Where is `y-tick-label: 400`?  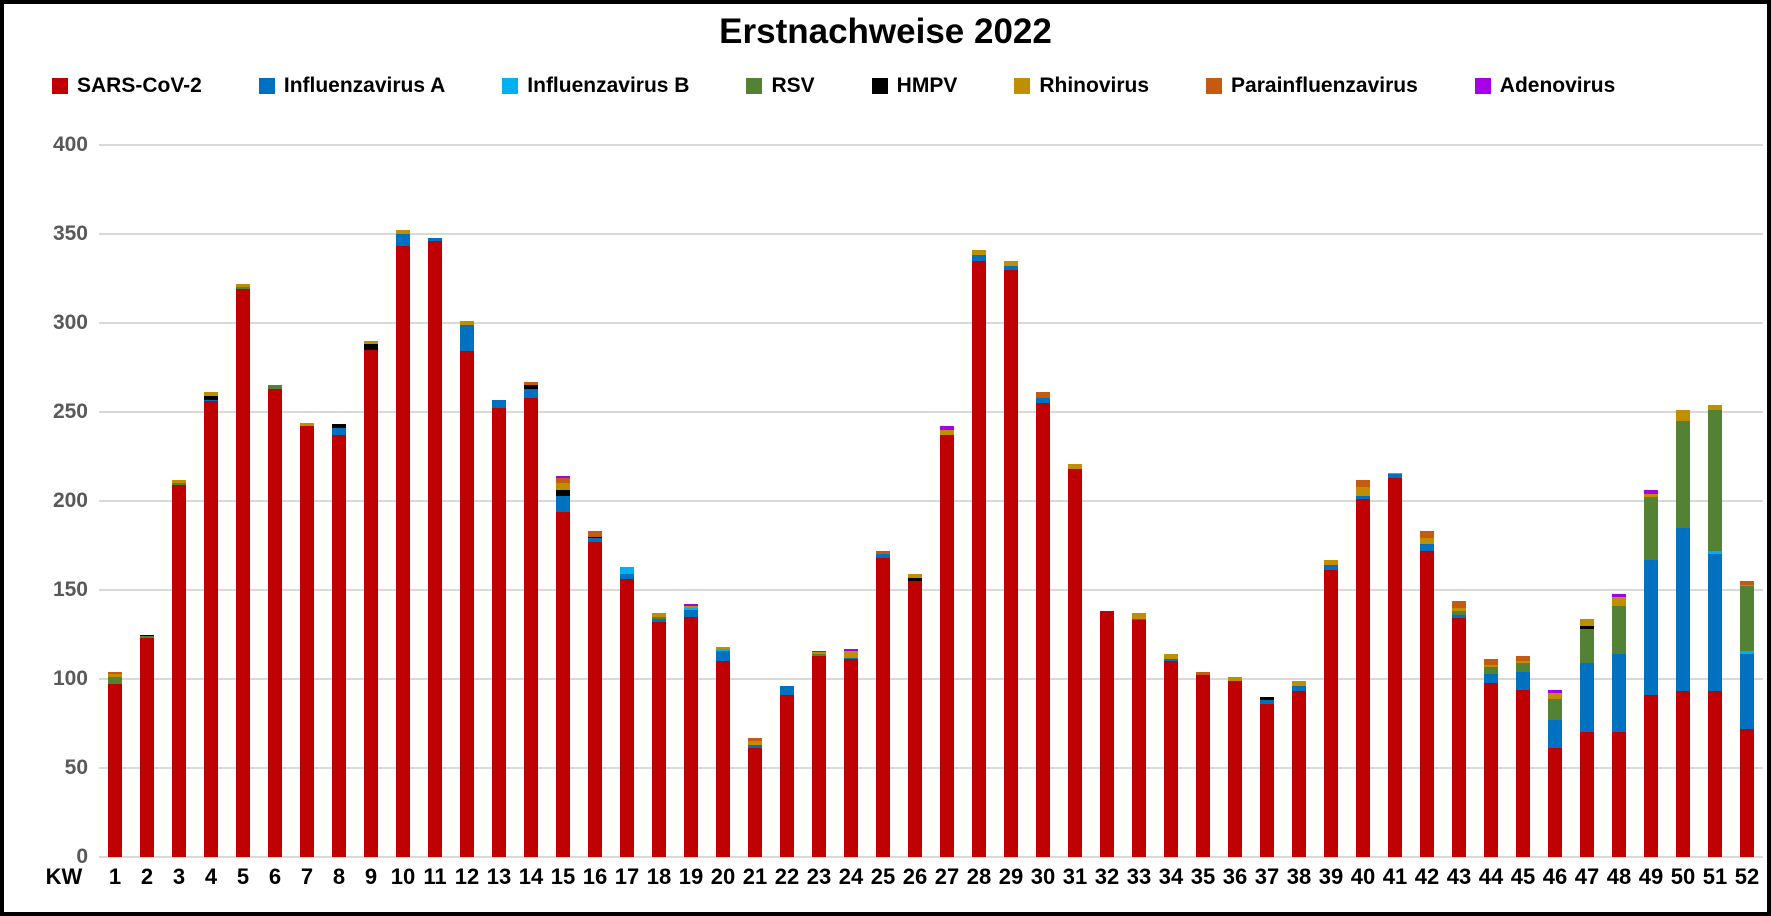
y-tick-label: 400 is located at coordinates (70, 144).